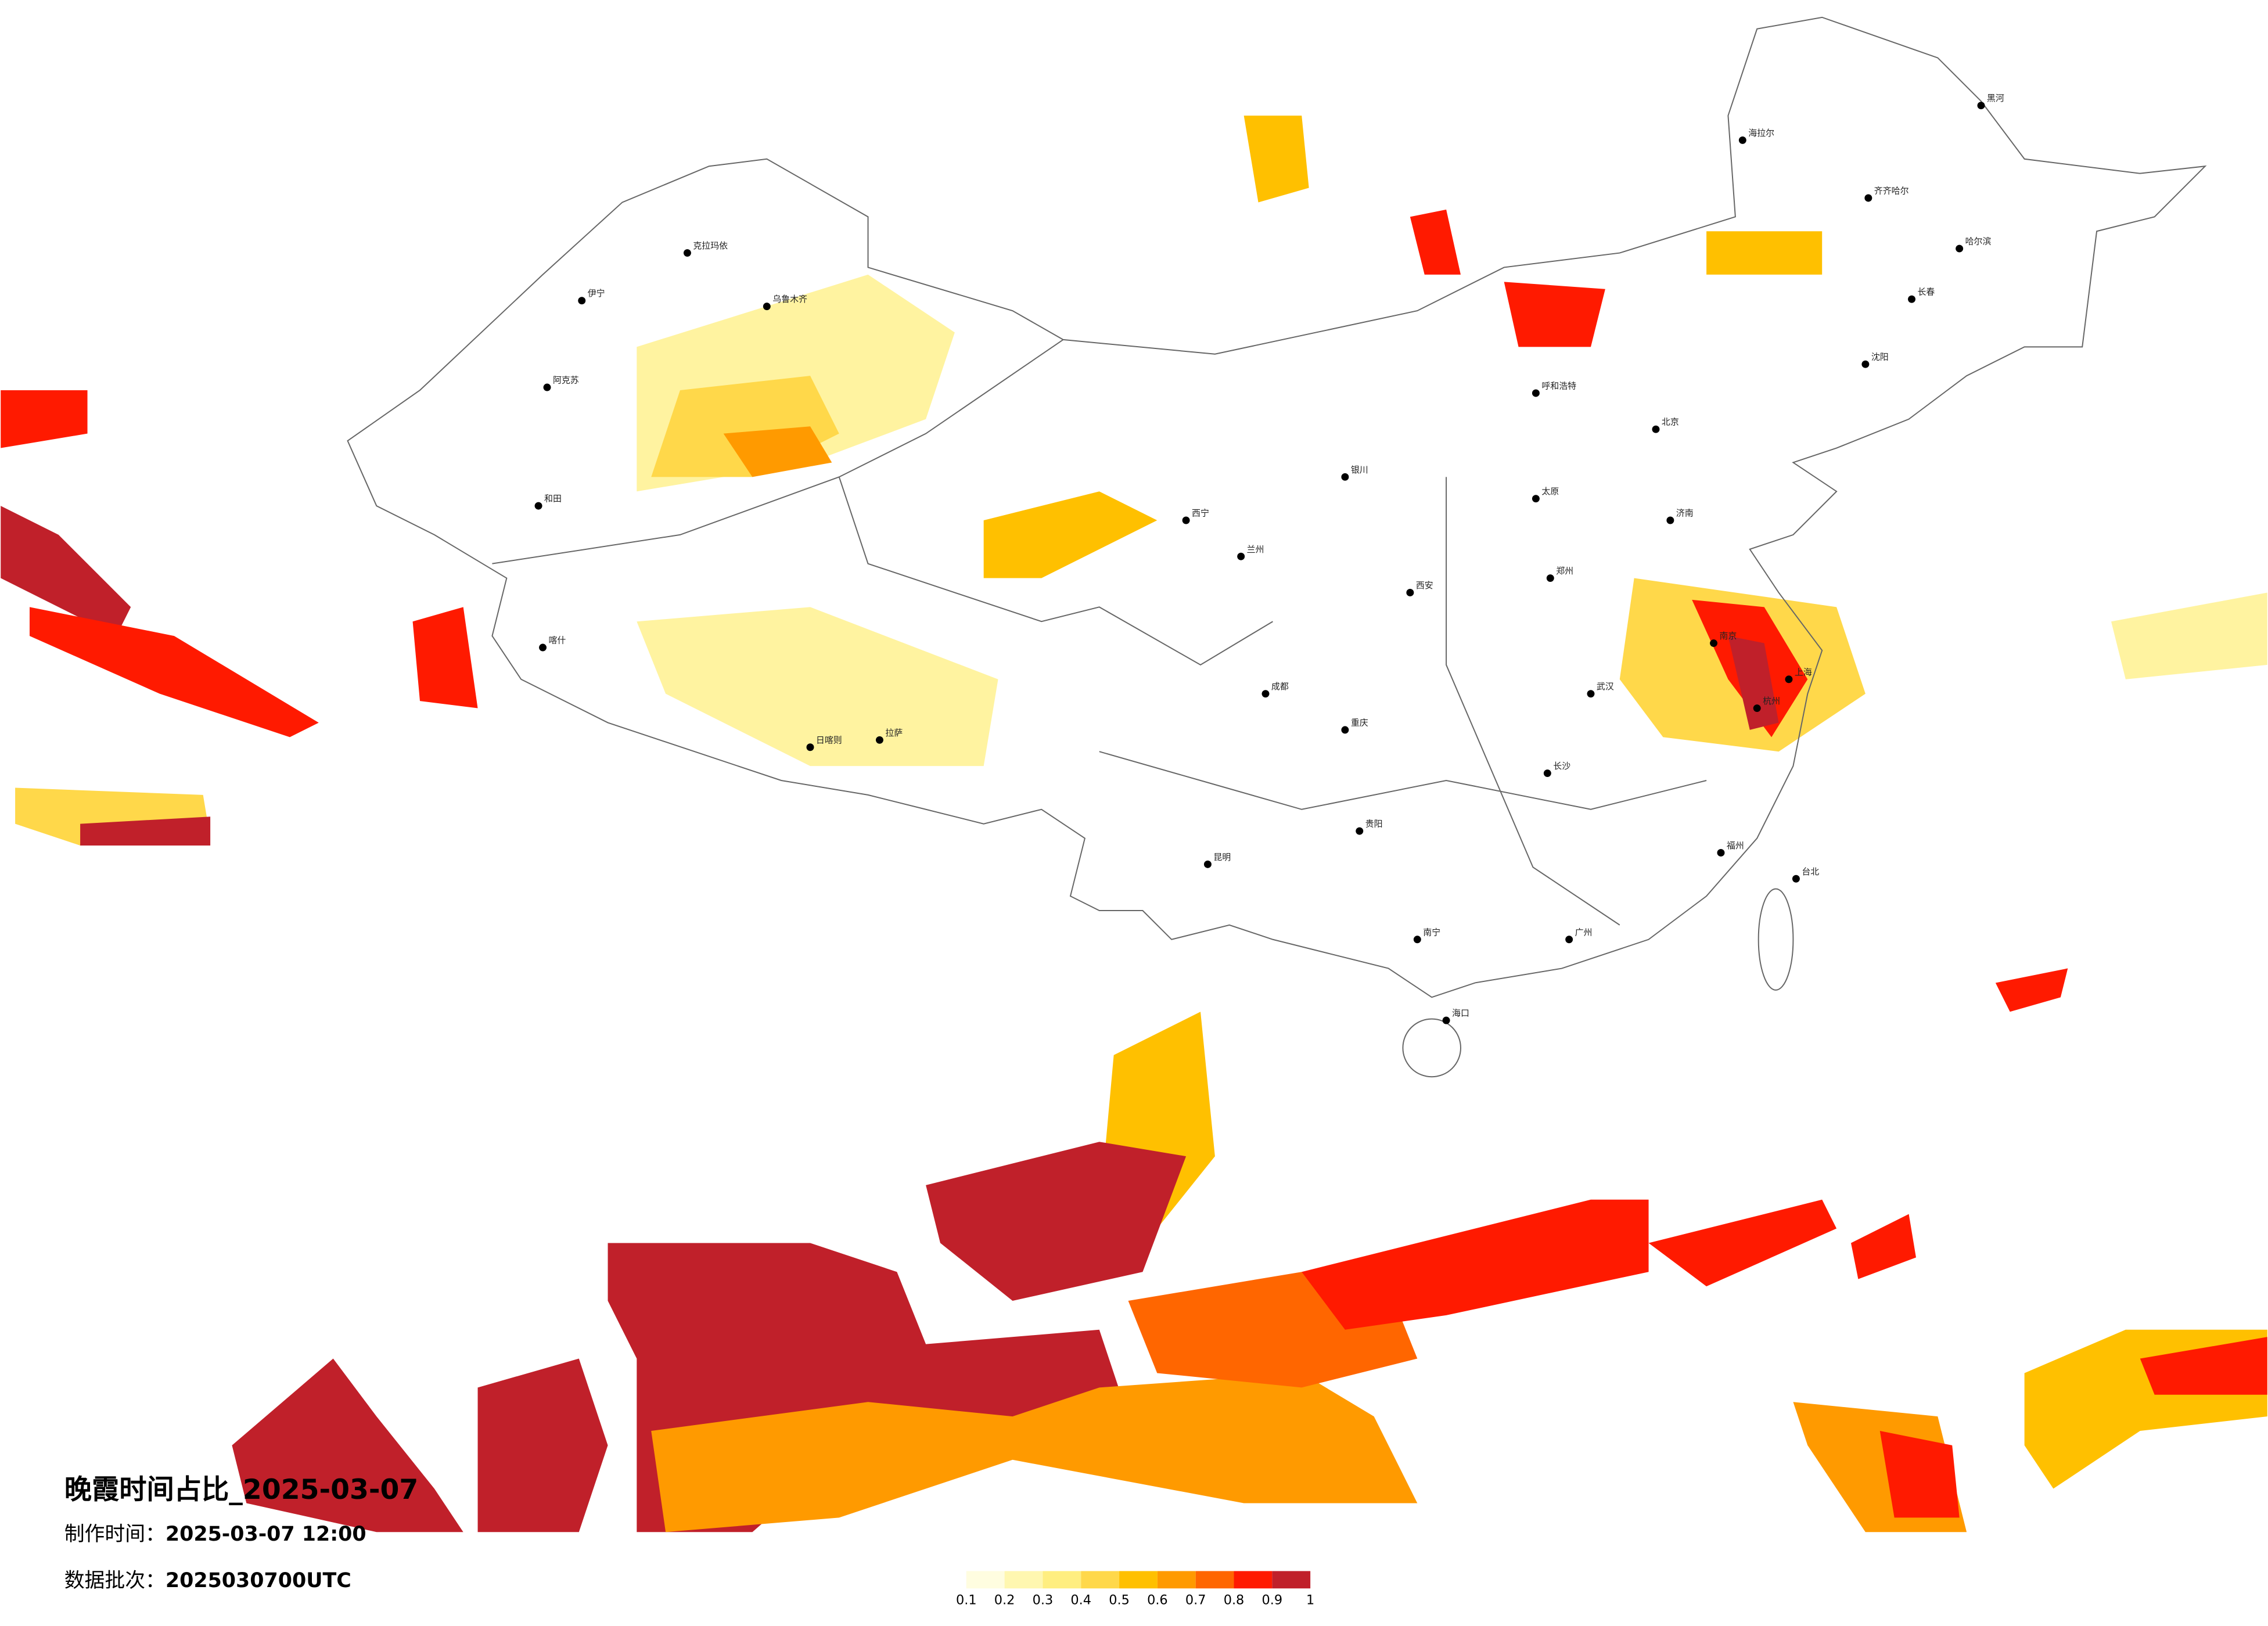  Describe the element at coordinates (1584, 932) in the screenshot. I see `city-label: 广州` at that location.